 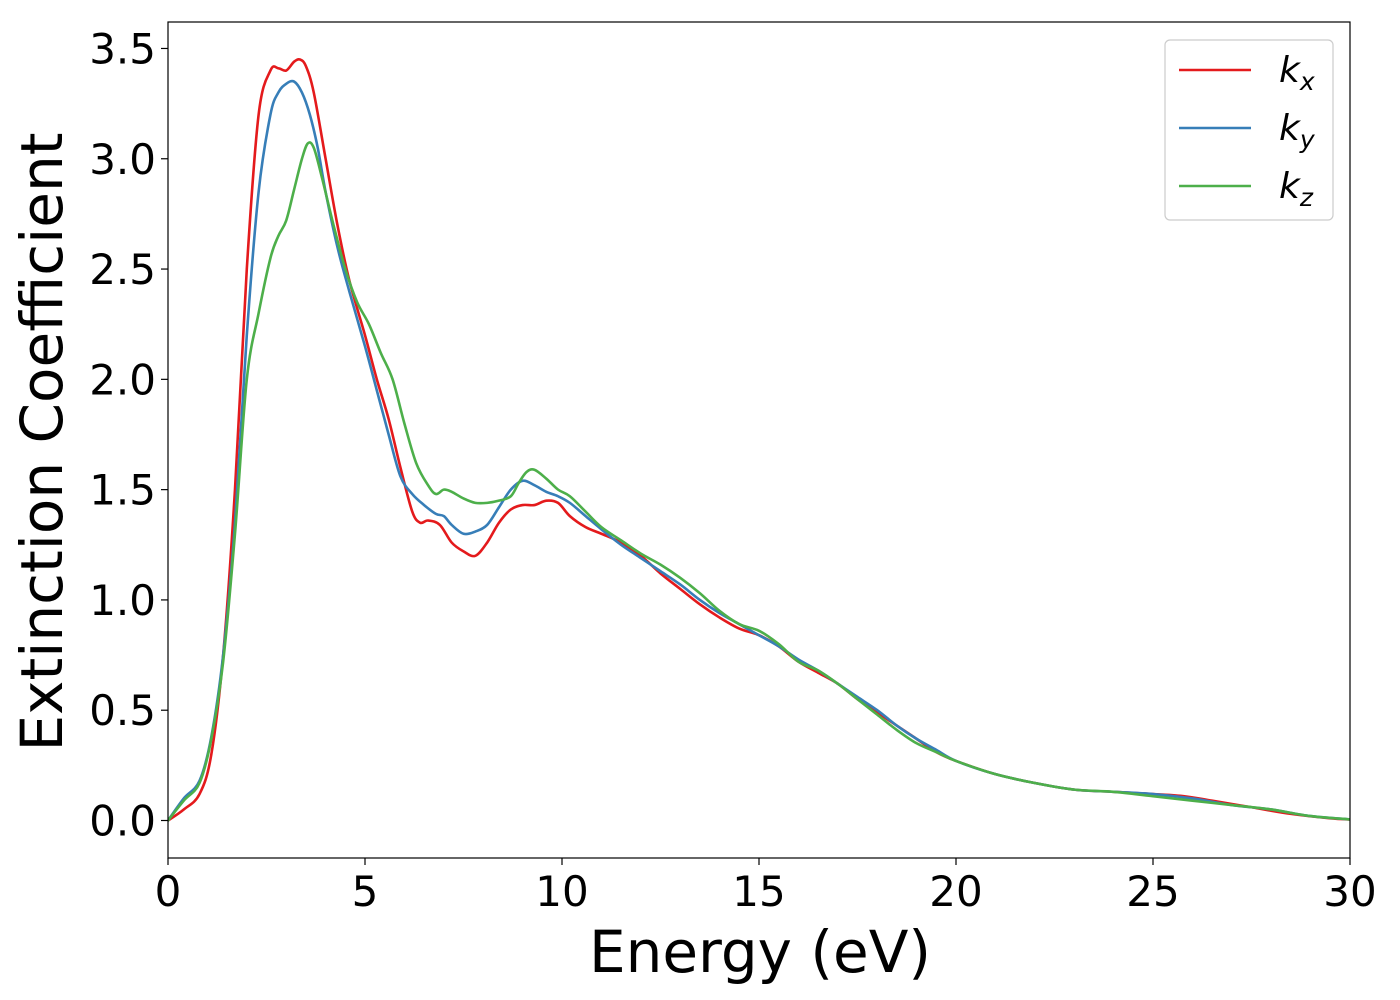 I want to click on y-axis-label: Extinction Coefficient, so click(x=42, y=442).